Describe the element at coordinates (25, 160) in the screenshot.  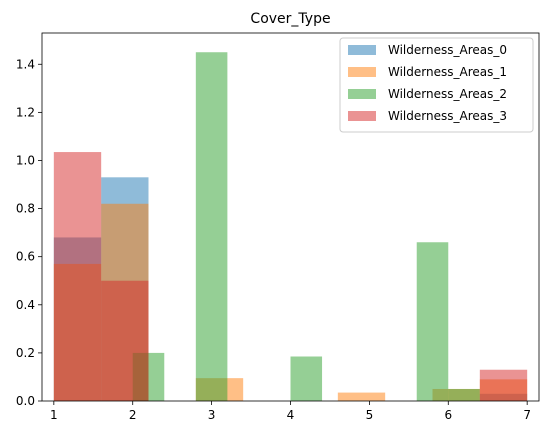
I see `y-tick-label: 1.0` at that location.